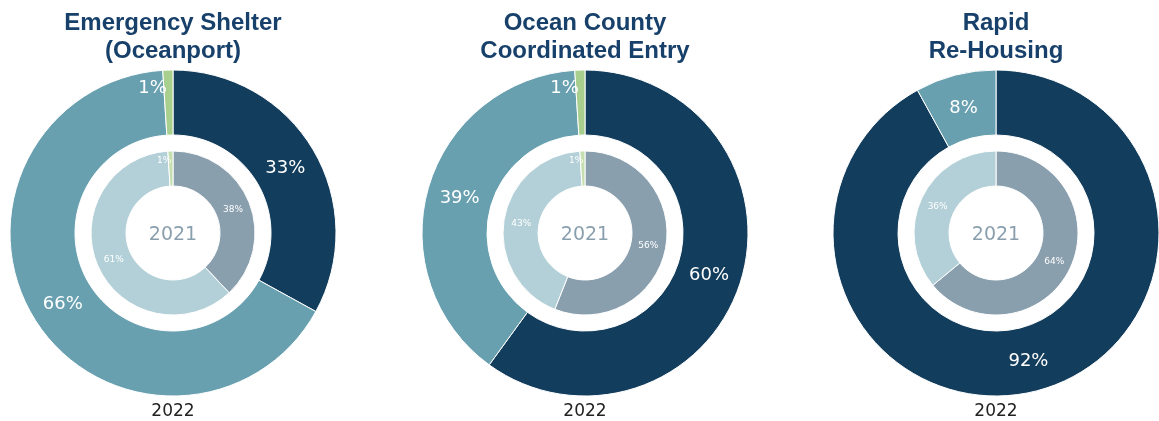 The image size is (1159, 421). Describe the element at coordinates (521, 223) in the screenshot. I see `data-label: 43%` at that location.